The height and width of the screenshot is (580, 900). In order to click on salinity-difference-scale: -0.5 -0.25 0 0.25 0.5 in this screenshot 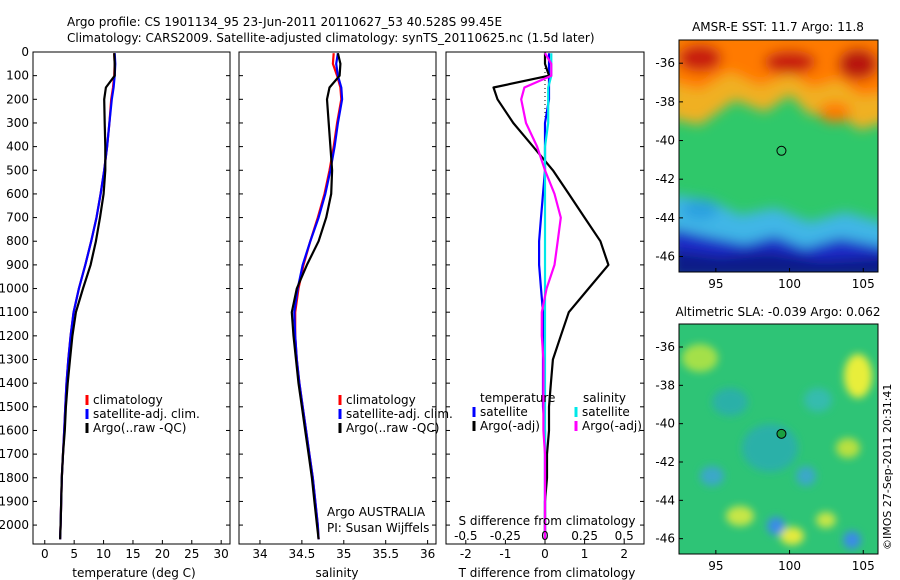, I will do `click(544, 536)`.